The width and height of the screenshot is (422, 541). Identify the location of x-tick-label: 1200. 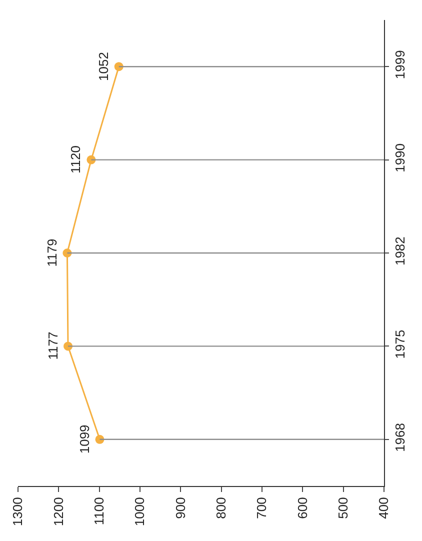
(58, 511).